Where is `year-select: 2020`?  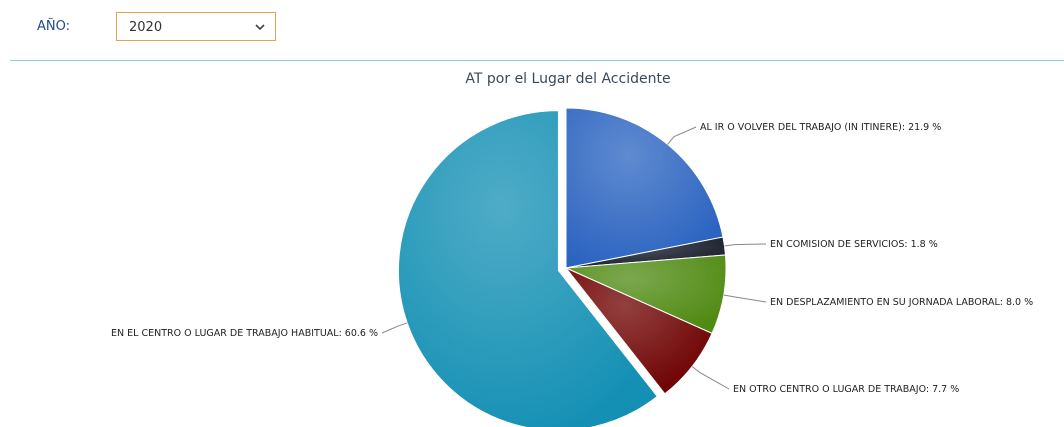 year-select: 2020 is located at coordinates (196, 26).